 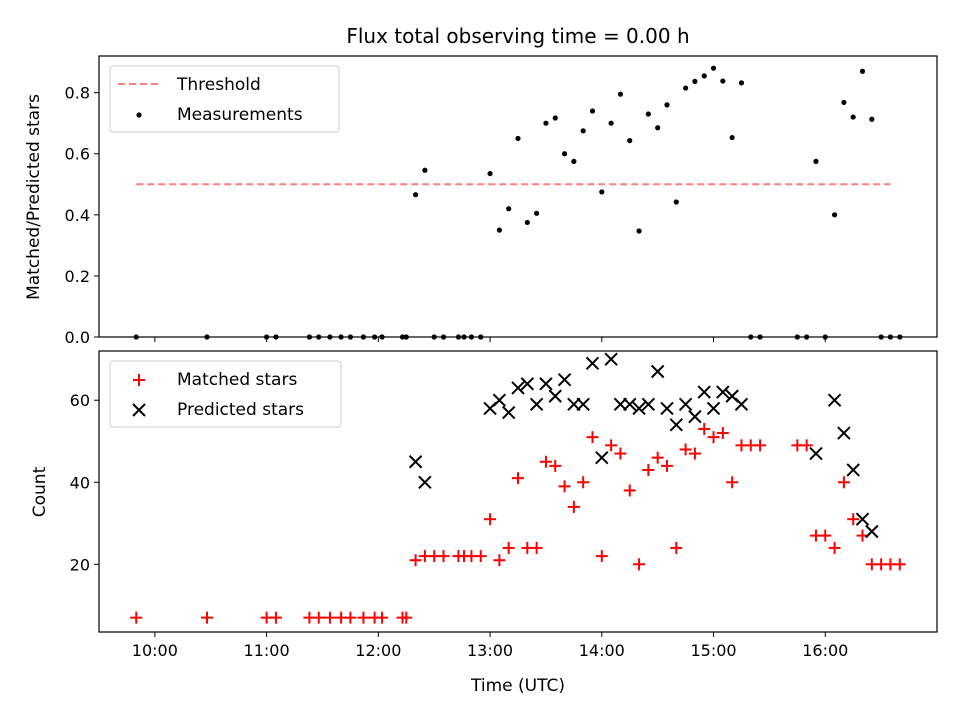 I want to click on x-tick-label: 16:00, so click(x=825, y=650).